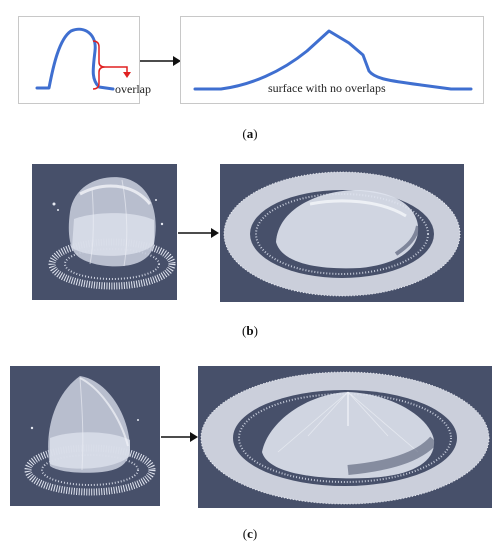  What do you see at coordinates (83, 59) in the screenshot?
I see `overlap-curve` at bounding box center [83, 59].